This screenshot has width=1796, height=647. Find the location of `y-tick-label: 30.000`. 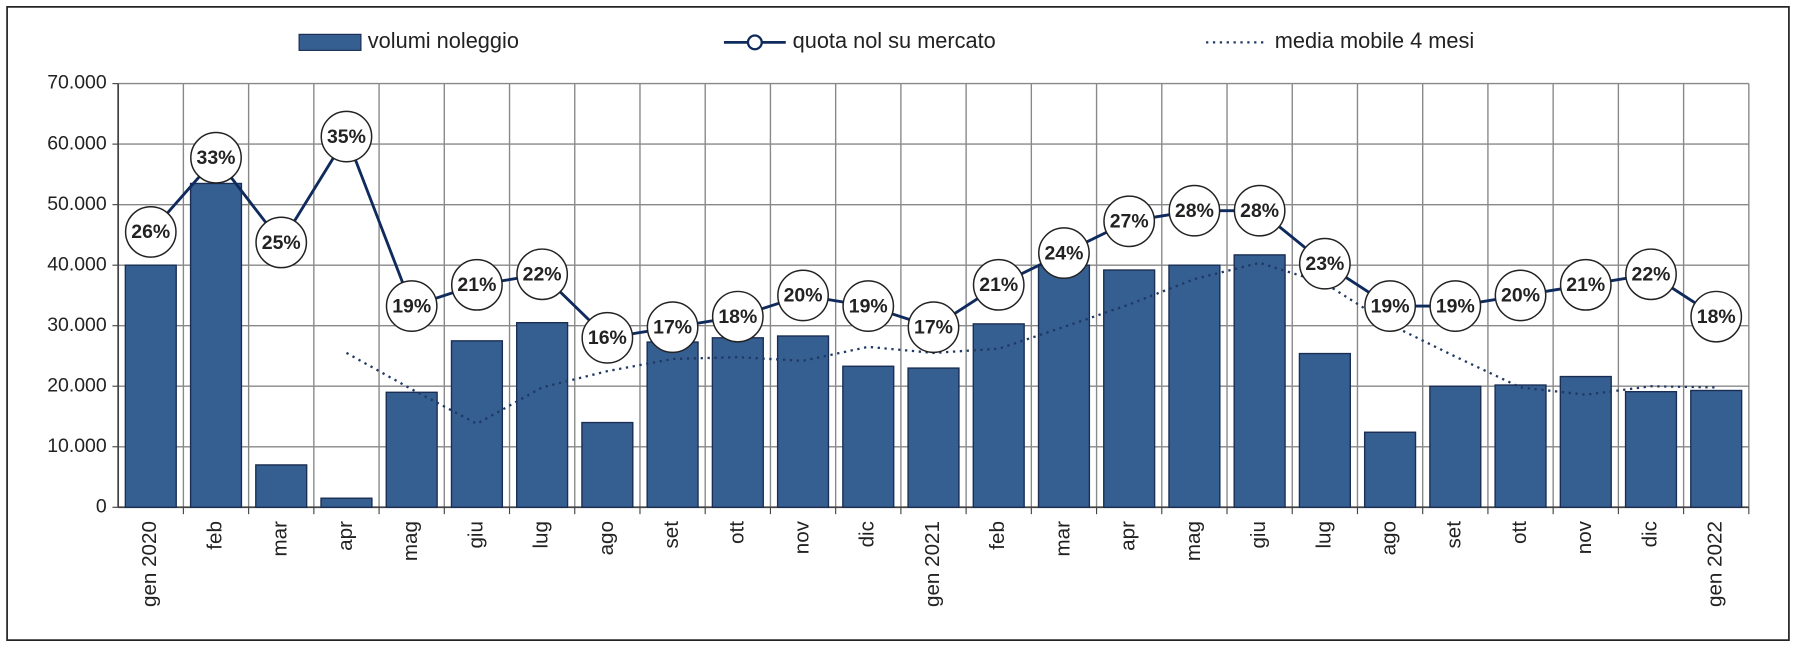

y-tick-label: 30.000 is located at coordinates (77, 325).